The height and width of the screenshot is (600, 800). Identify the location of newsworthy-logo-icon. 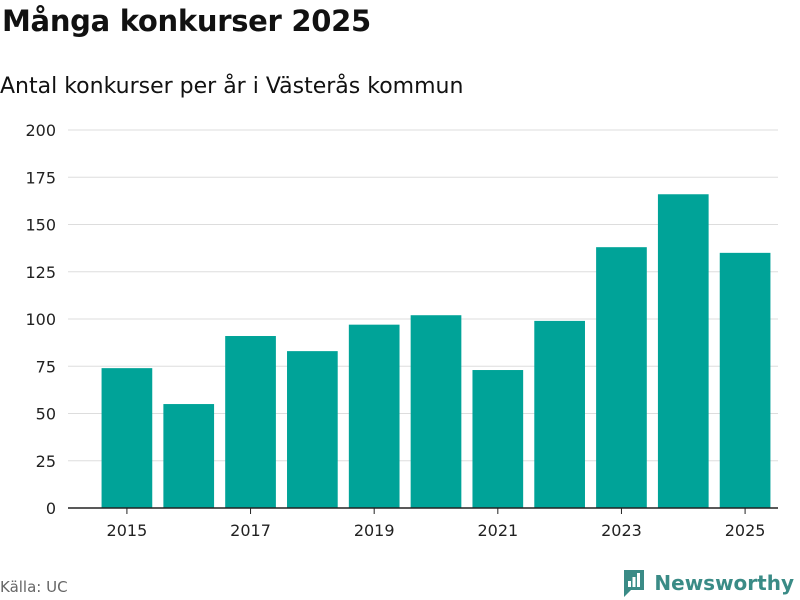
(634, 583).